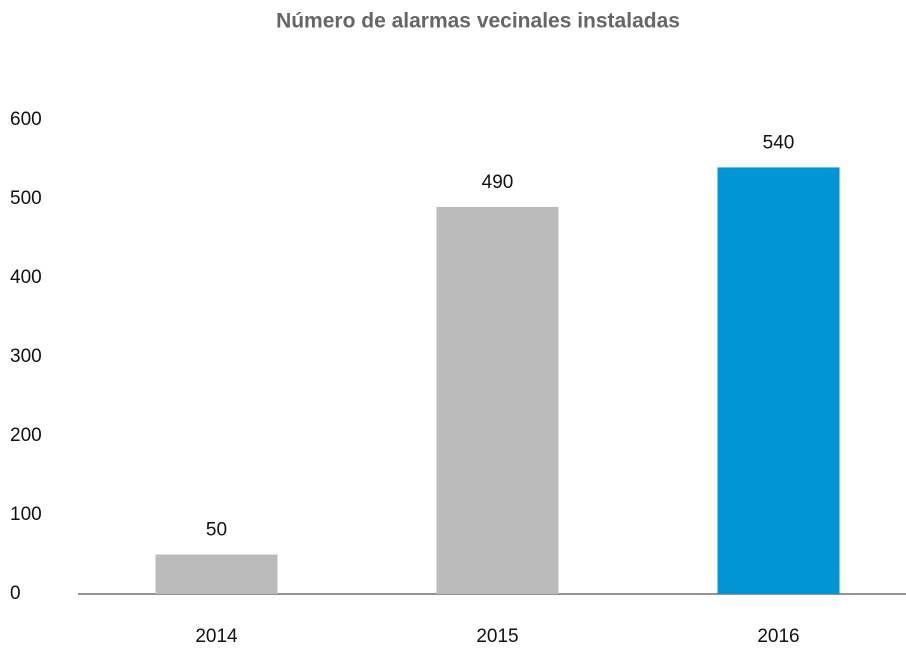  What do you see at coordinates (498, 182) in the screenshot?
I see `data-label: 490` at bounding box center [498, 182].